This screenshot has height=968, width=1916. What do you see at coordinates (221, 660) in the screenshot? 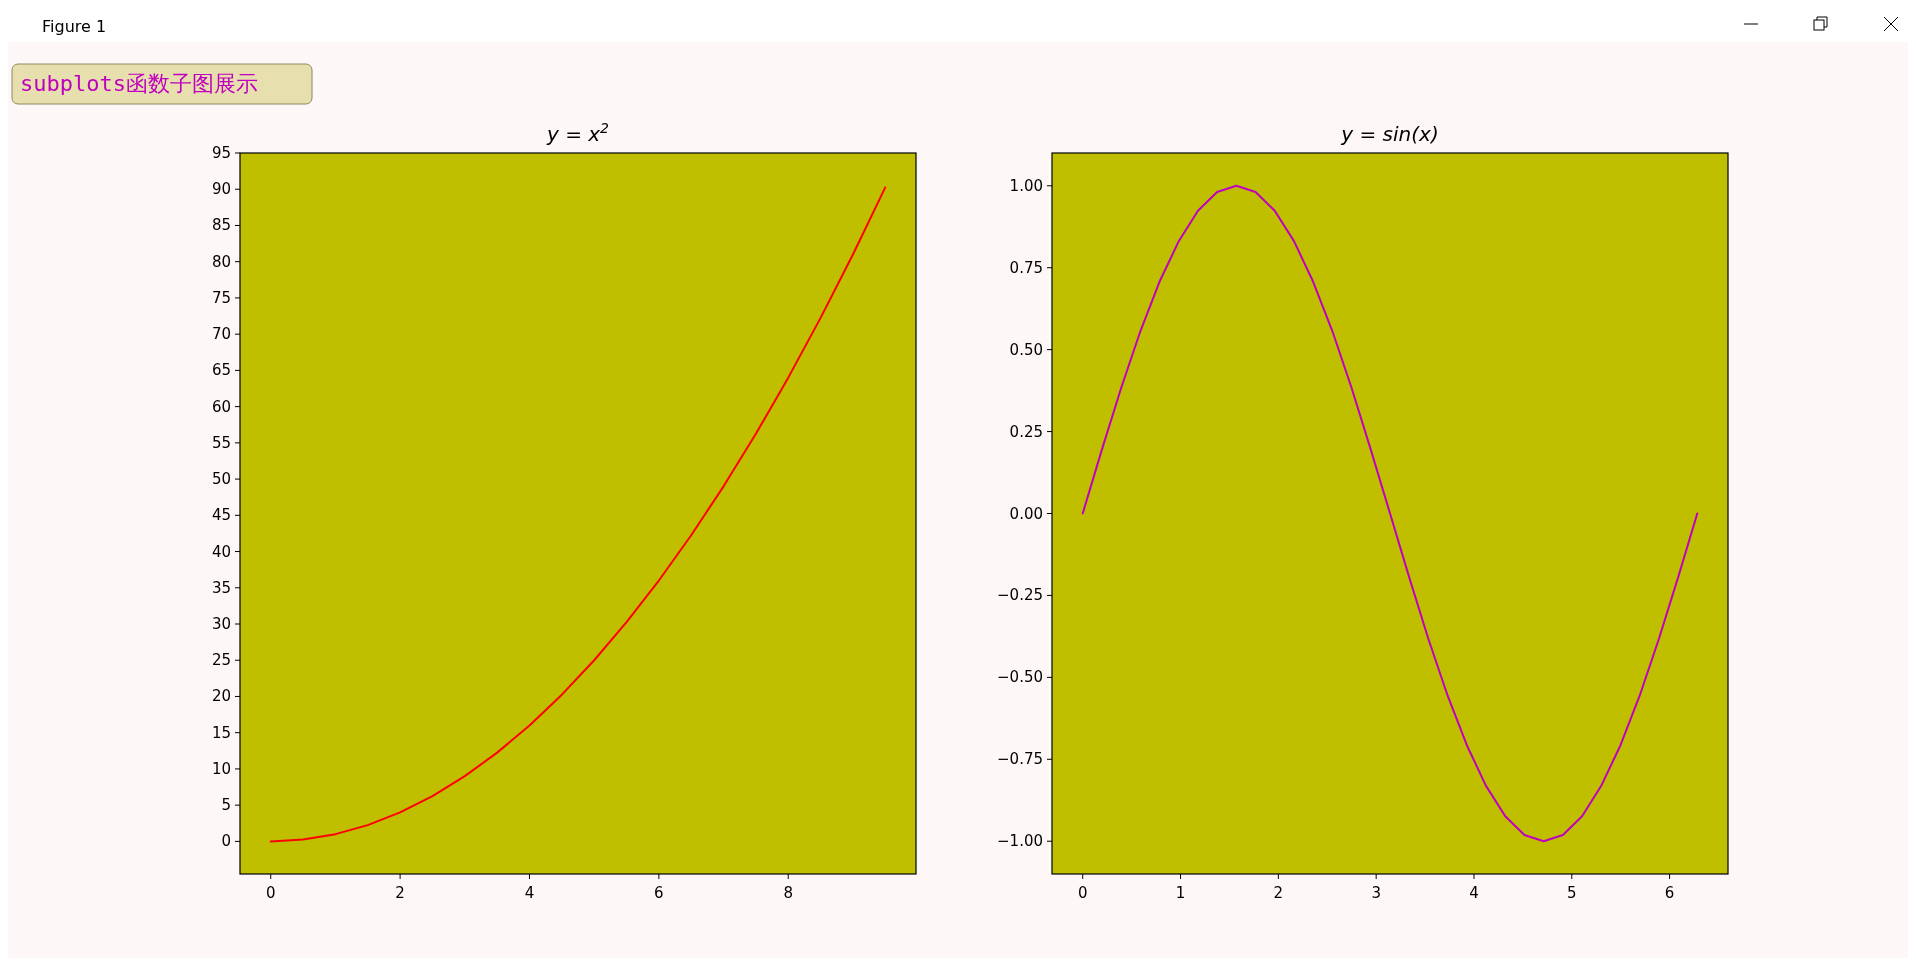
I see `y-tick-label: 25` at bounding box center [221, 660].